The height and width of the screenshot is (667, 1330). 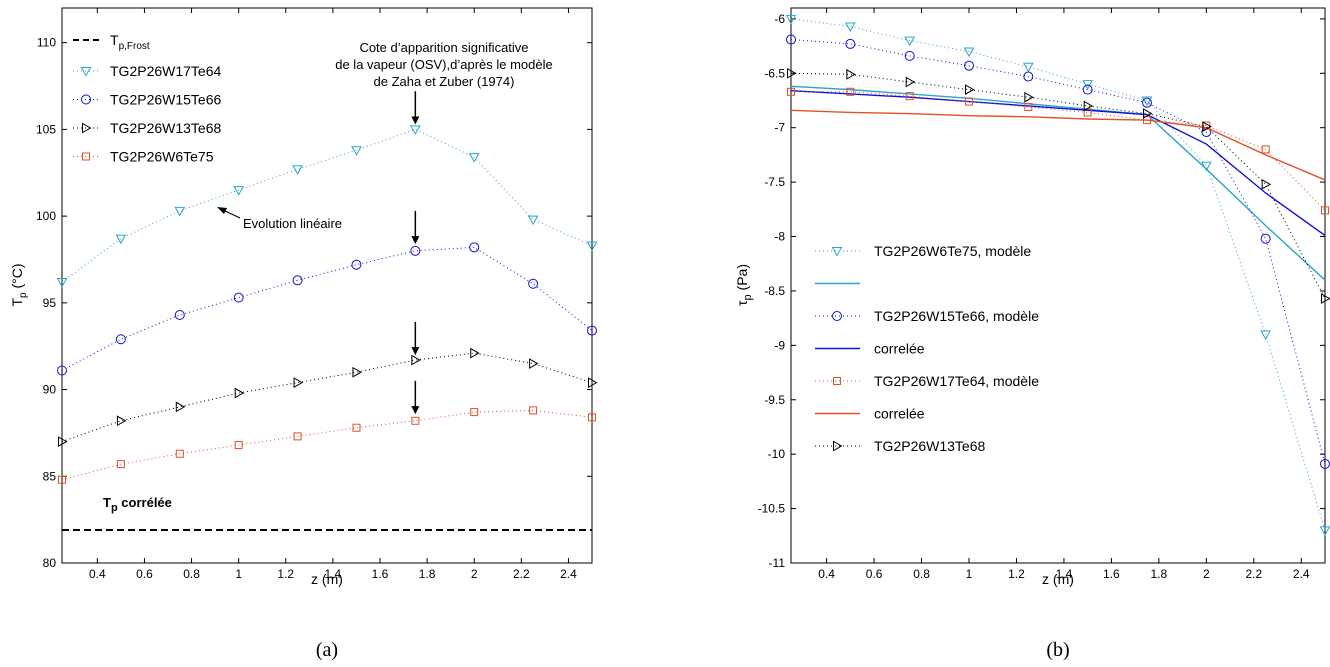 I want to click on panel-caption-b: (b), so click(x=1057, y=650).